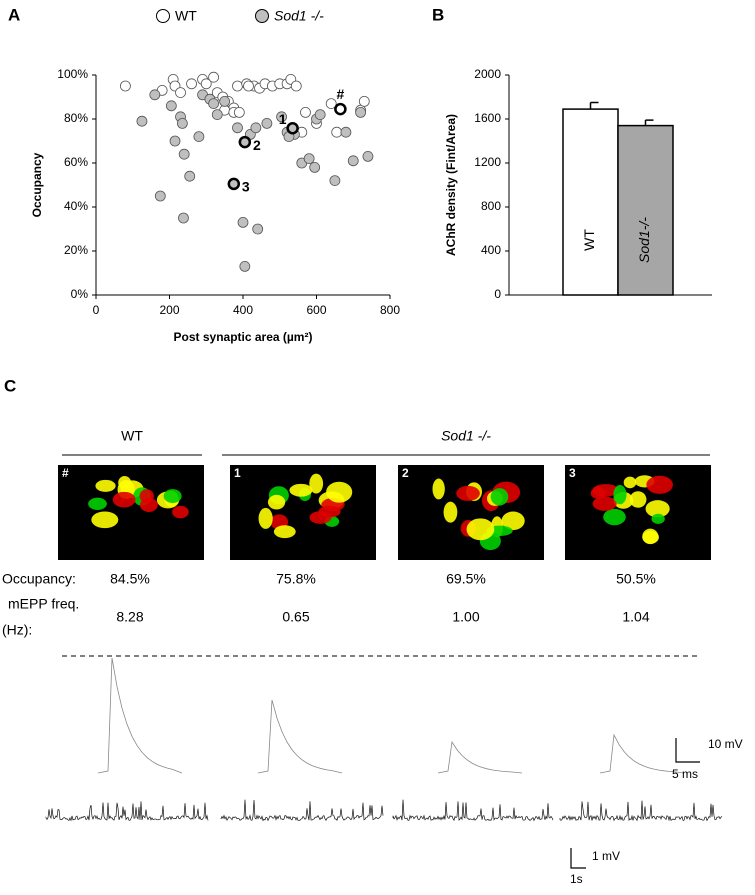 The width and height of the screenshot is (755, 895). What do you see at coordinates (576, 879) in the screenshot?
I see `scale-label: 1s` at bounding box center [576, 879].